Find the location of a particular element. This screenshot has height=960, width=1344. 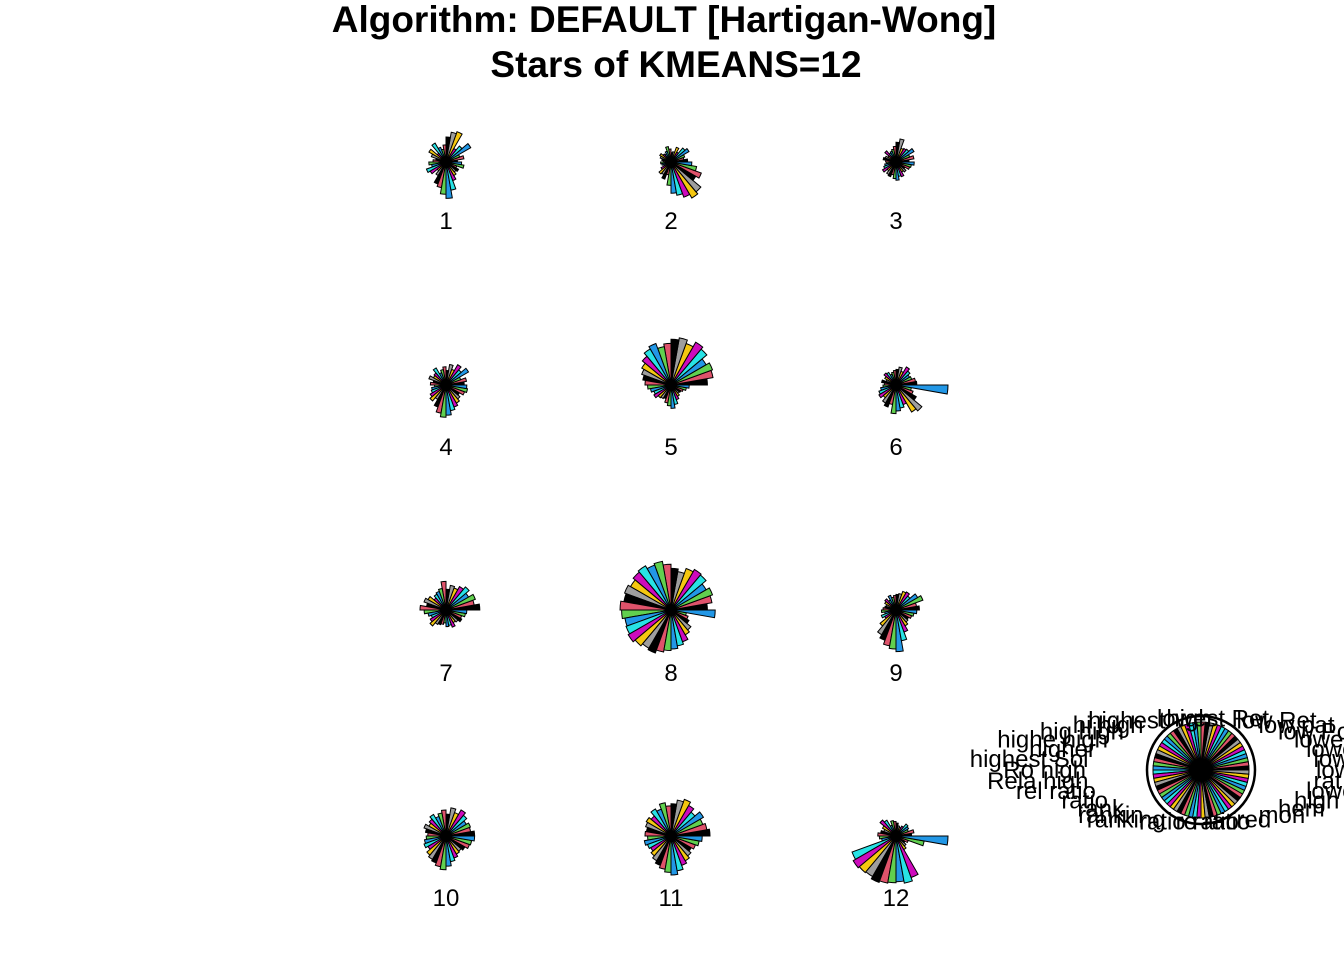

key-label: Rela high is located at coordinates (1037, 781).